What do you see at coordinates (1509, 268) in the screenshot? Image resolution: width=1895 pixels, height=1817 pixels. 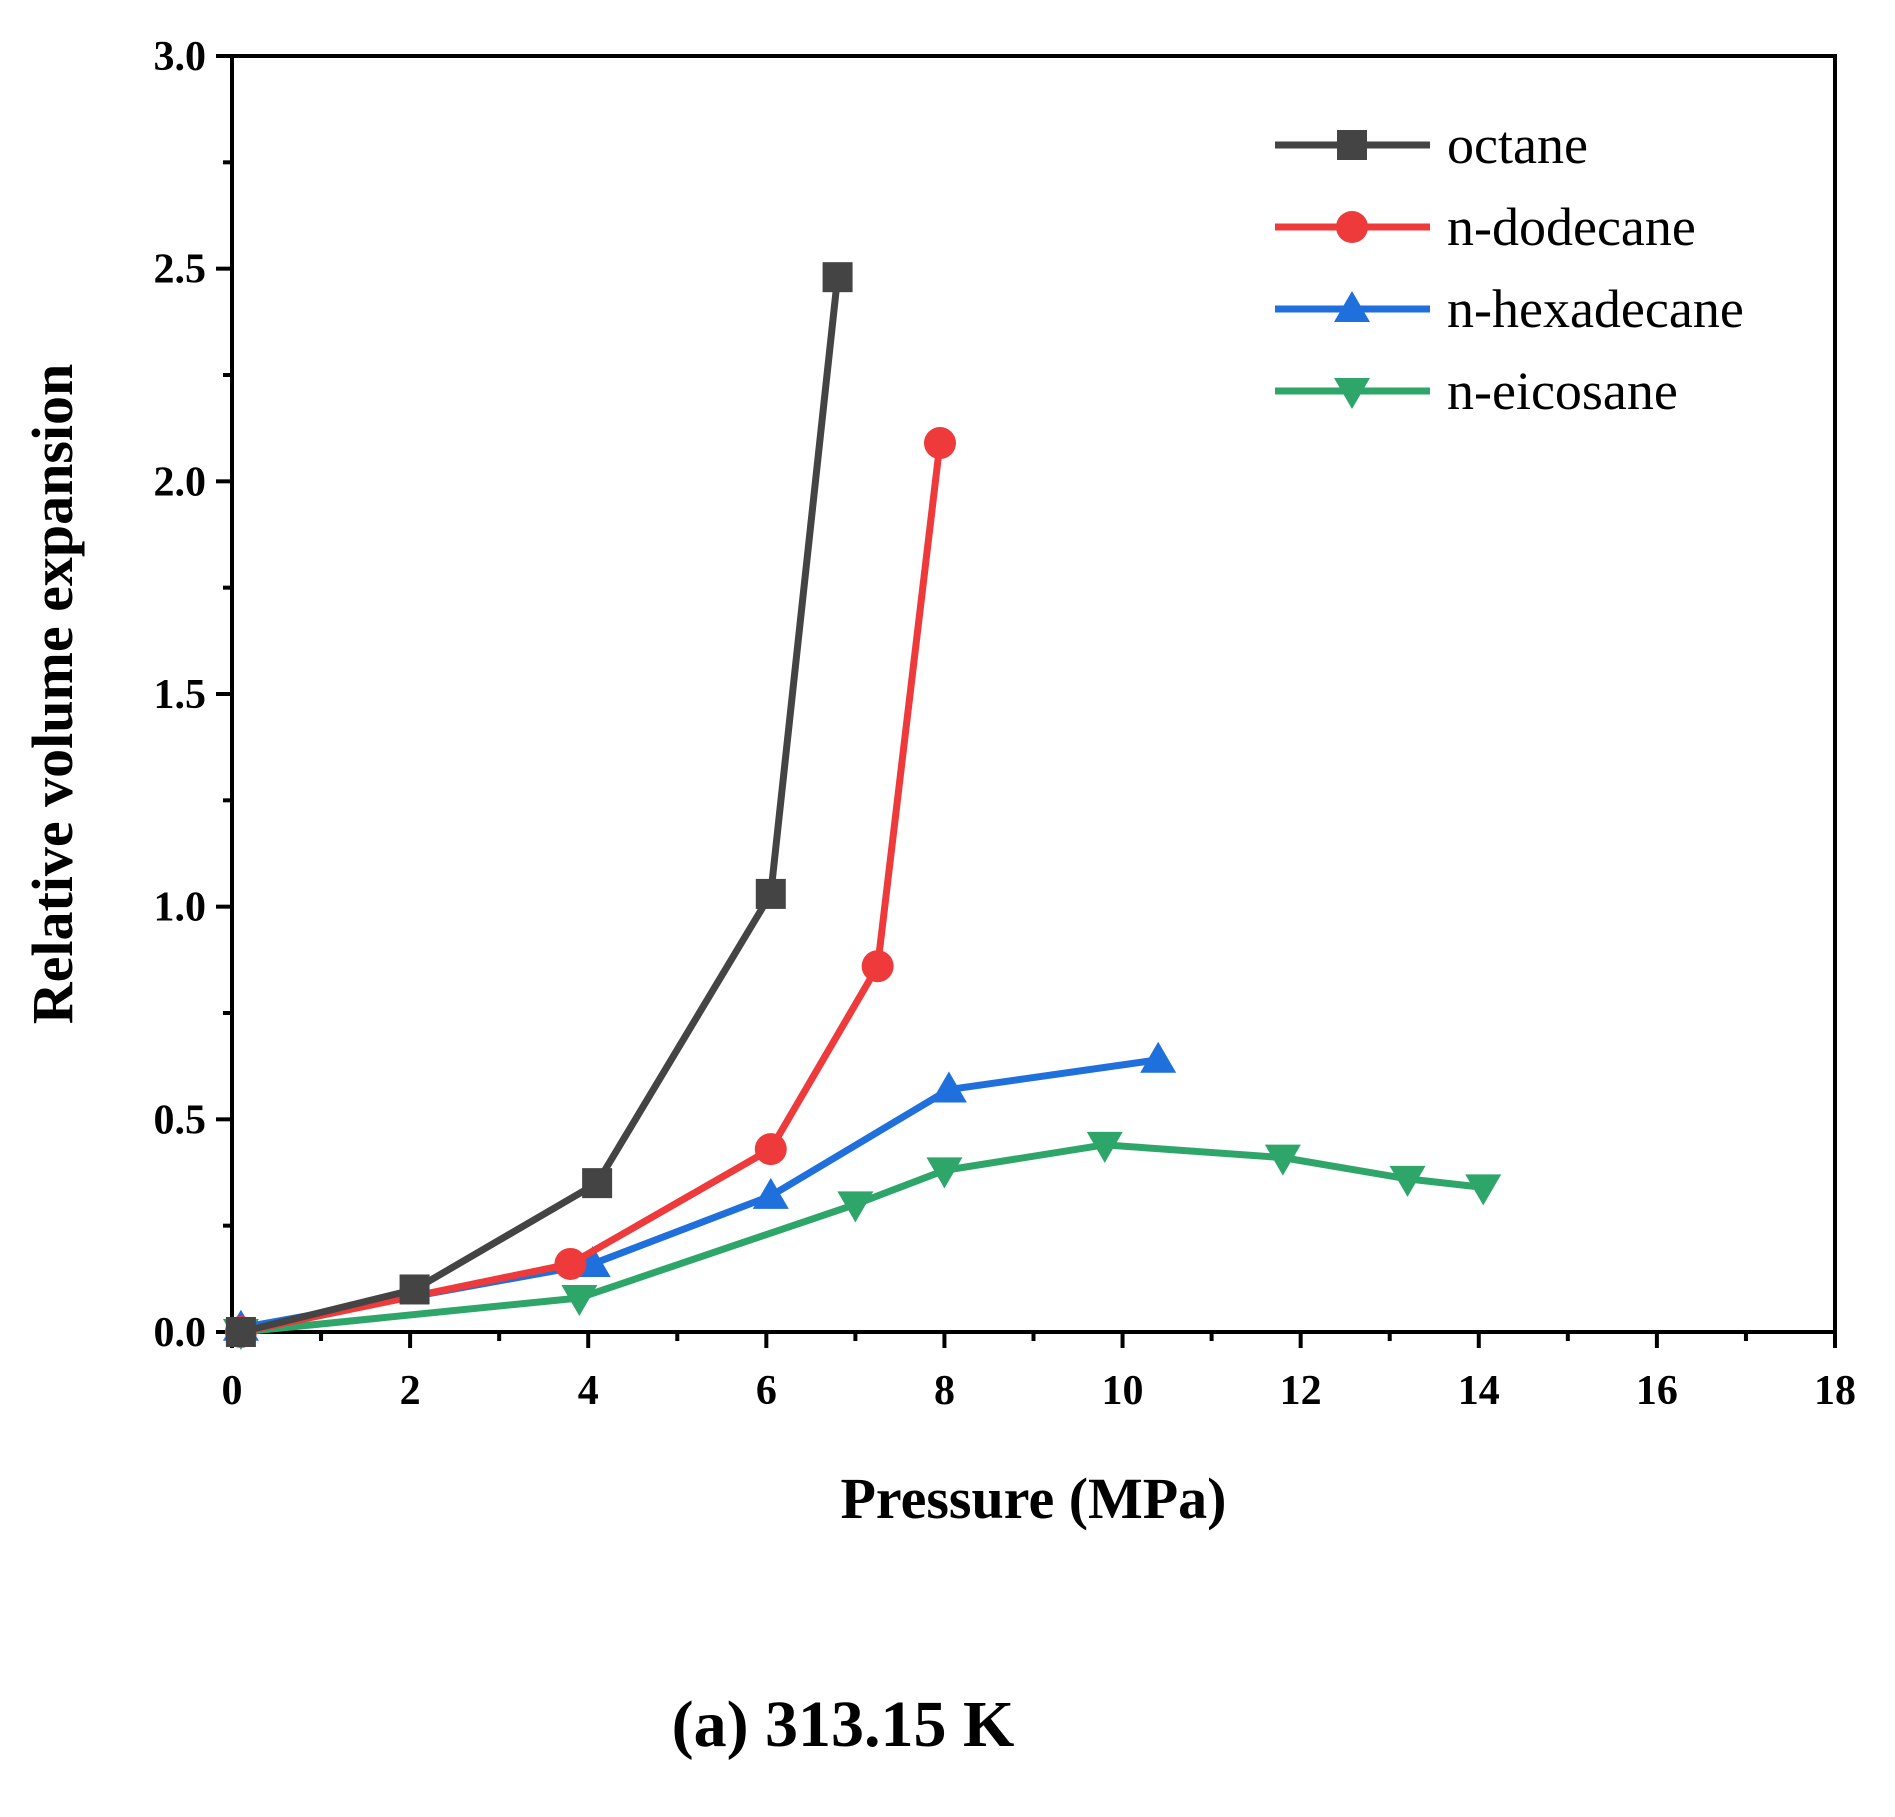 I see `legend: octane n-dodecane n-hexadecane n-eicosane` at bounding box center [1509, 268].